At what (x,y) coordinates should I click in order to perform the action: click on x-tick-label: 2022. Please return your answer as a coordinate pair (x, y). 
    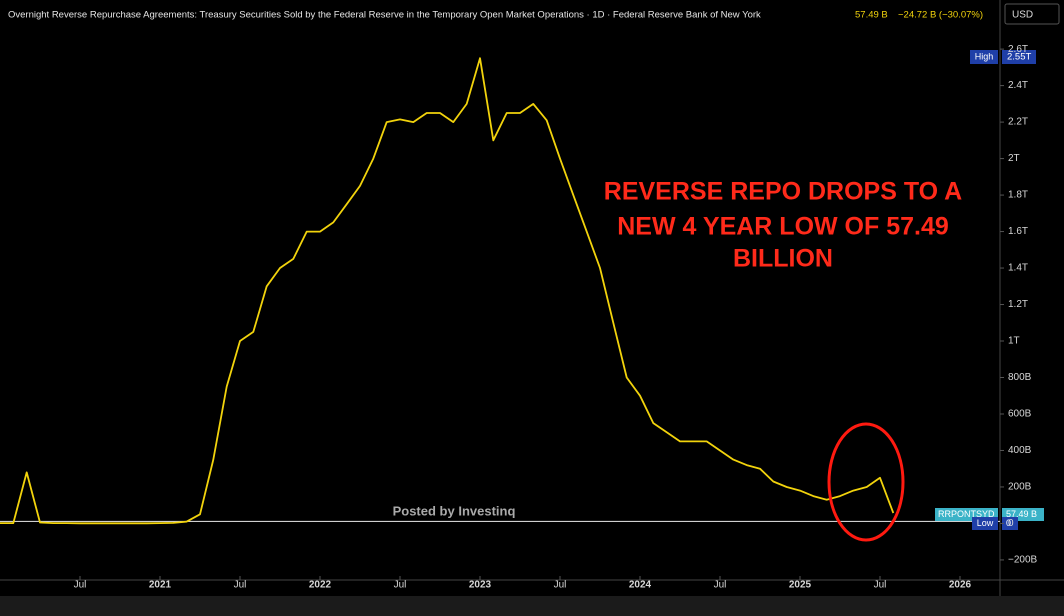
    Looking at the image, I should click on (320, 585).